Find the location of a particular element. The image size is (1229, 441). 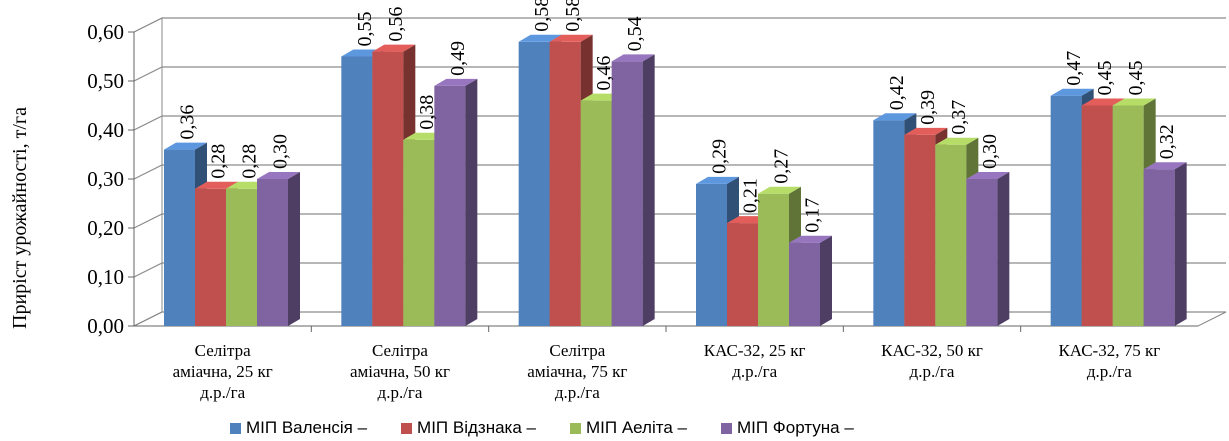

data-label: 0,17 is located at coordinates (813, 215).